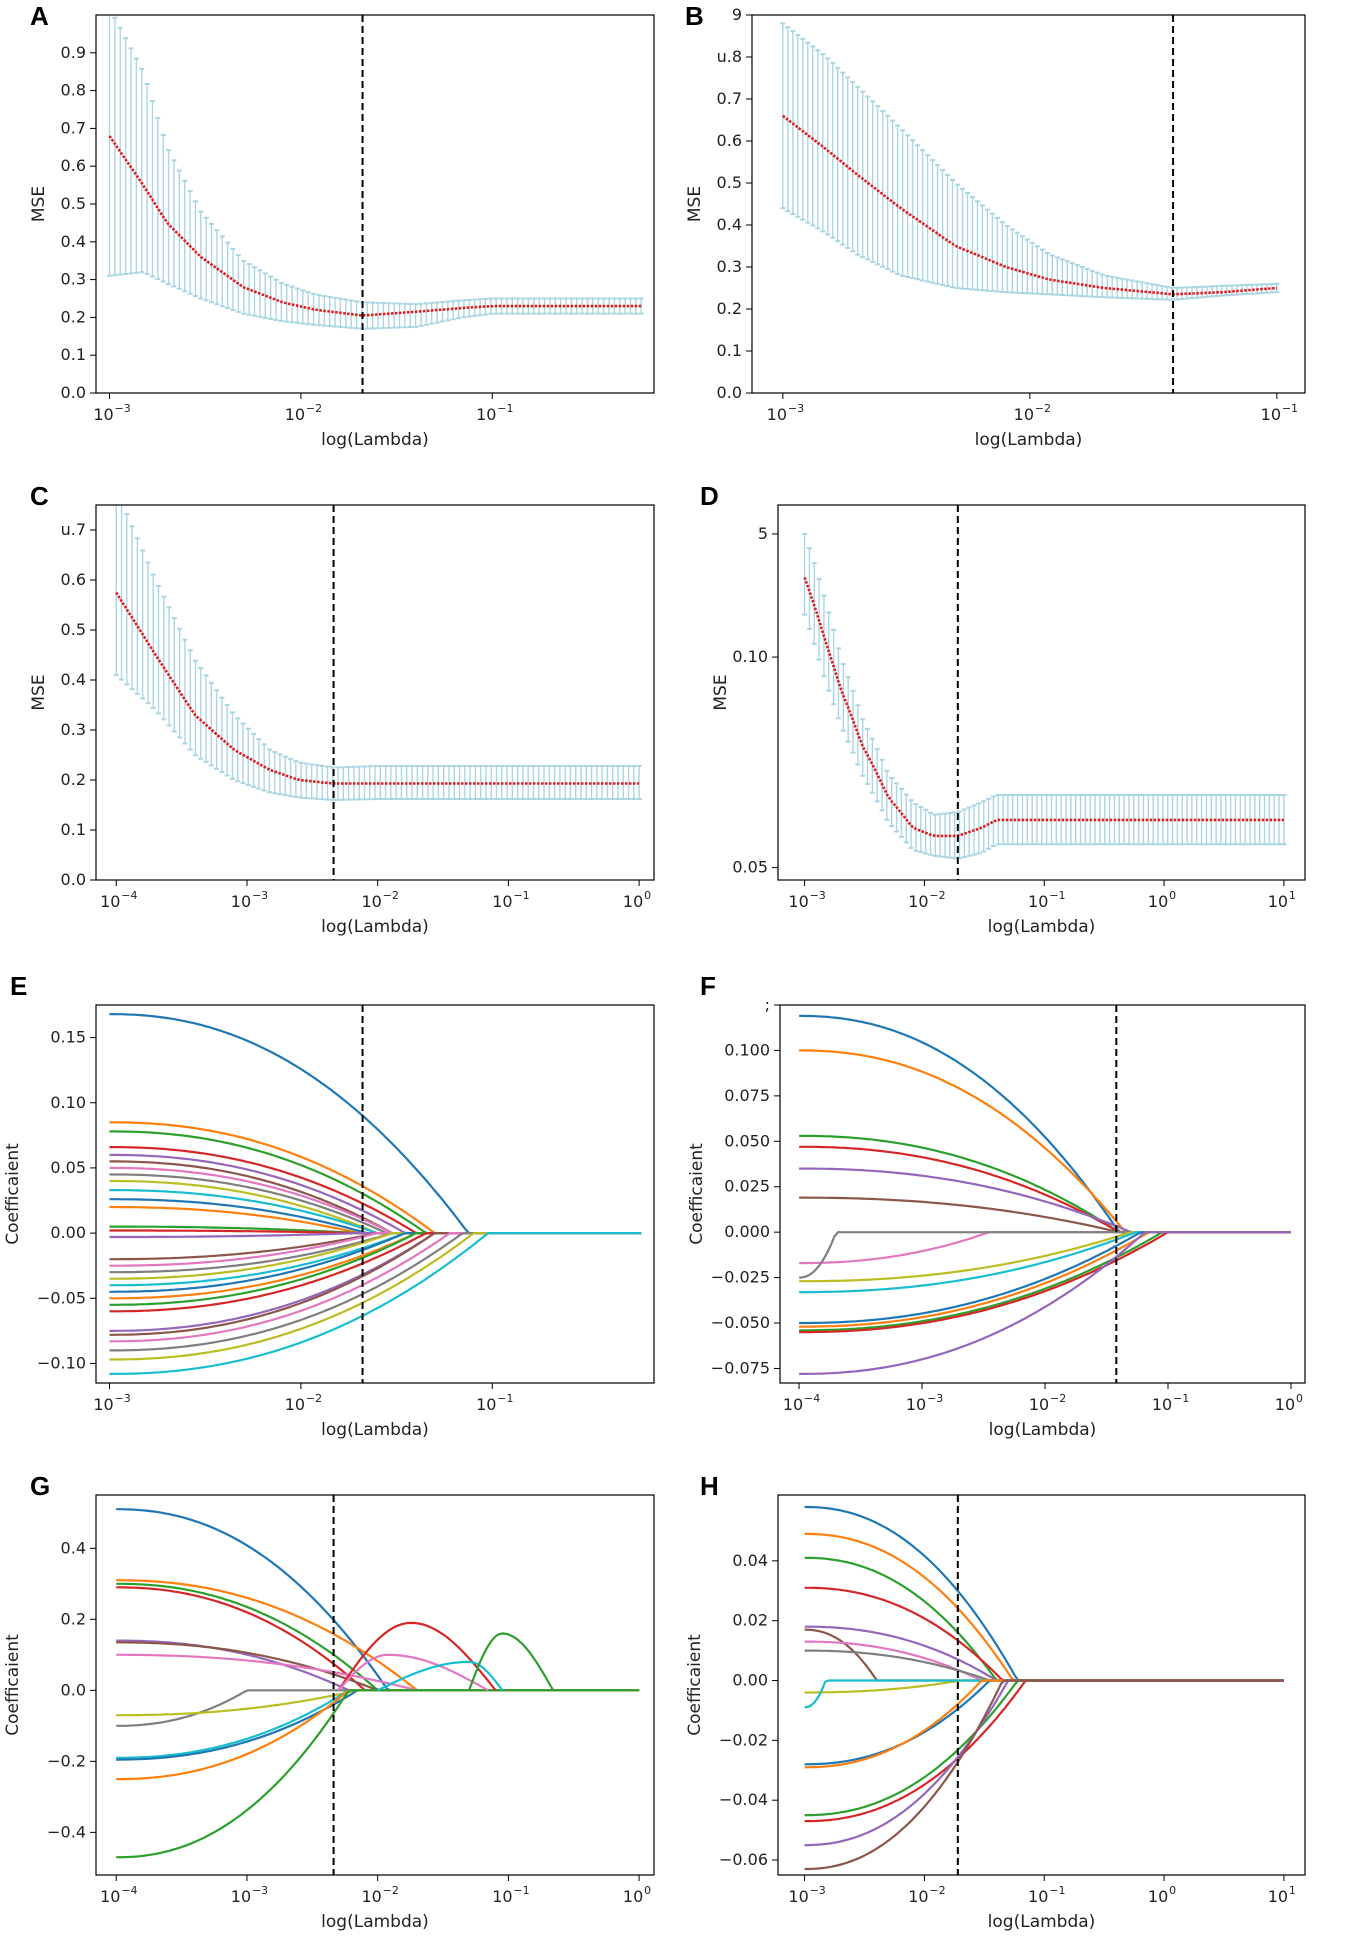  What do you see at coordinates (1292, 1890) in the screenshot?
I see `x-tick-exponent: 1` at bounding box center [1292, 1890].